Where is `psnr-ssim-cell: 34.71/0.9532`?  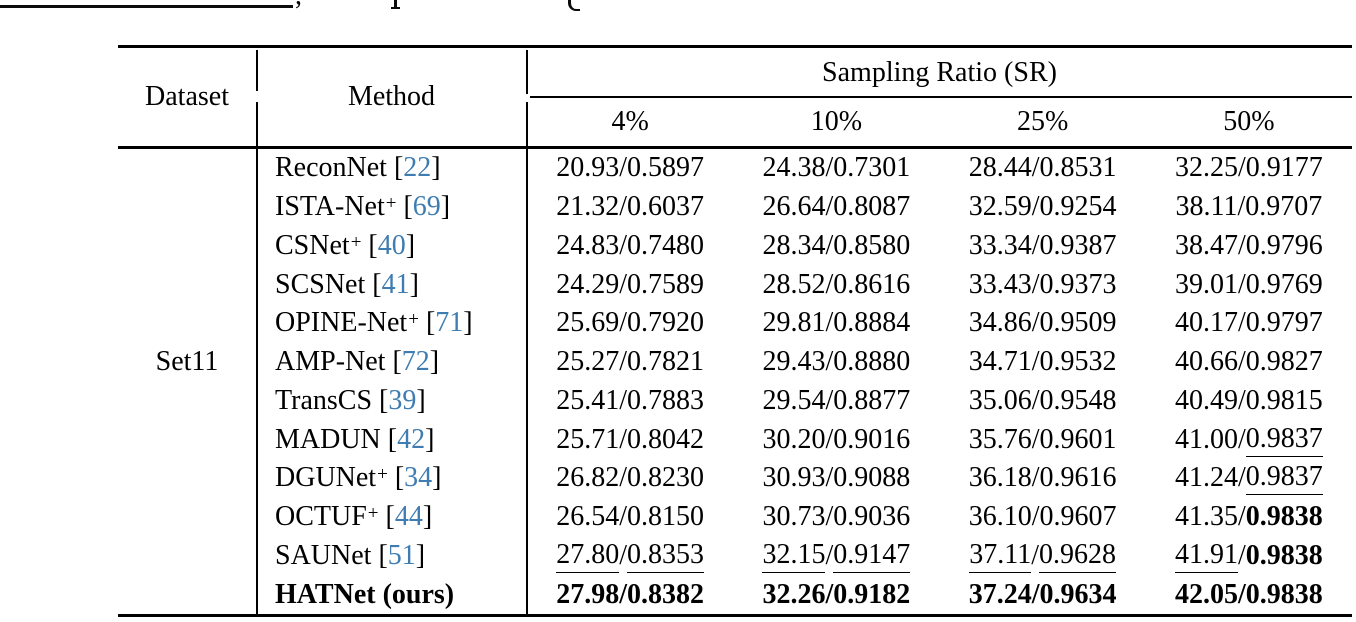 psnr-ssim-cell: 34.71/0.9532 is located at coordinates (1043, 362).